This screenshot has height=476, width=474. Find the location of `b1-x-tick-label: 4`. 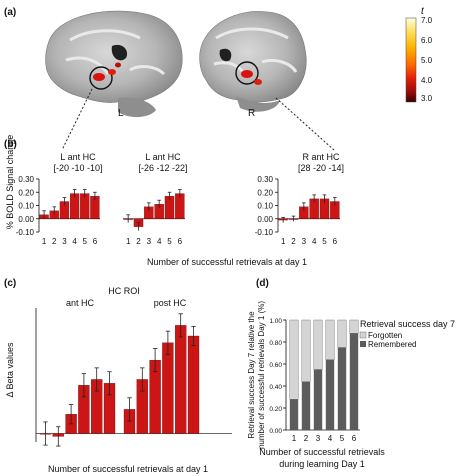

b1-x-tick-label: 4 is located at coordinates (74, 241).